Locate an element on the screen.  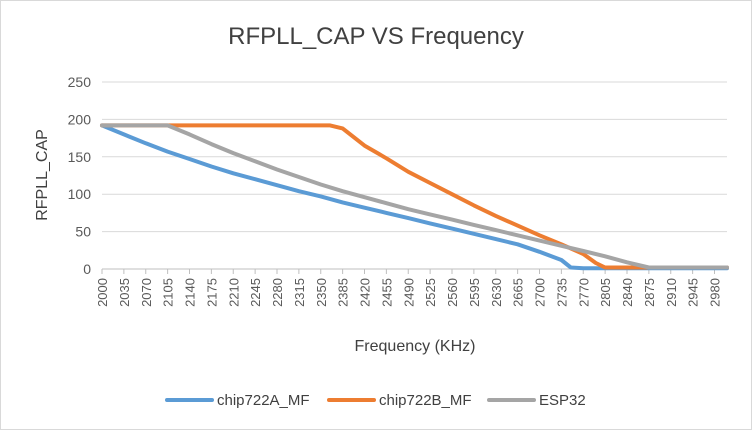
y-axis-ticks: 0 50 100 150 200 250 is located at coordinates (80, 175).